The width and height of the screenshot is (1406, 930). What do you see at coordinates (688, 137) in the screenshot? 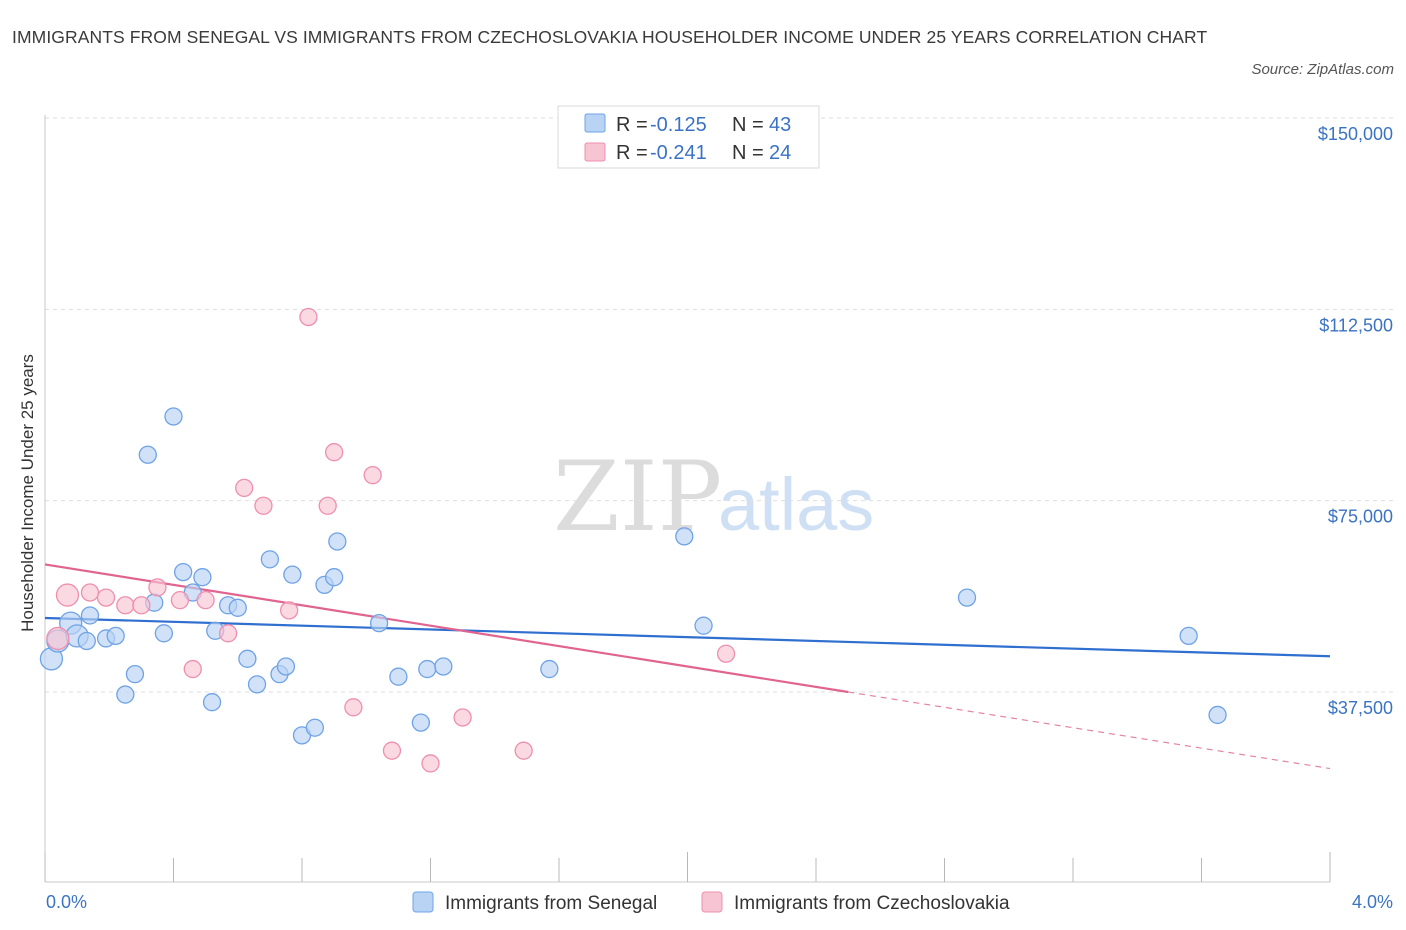
I see `correlation-legend: R = -0.125 N = 43 R = -0.241 N = 24` at bounding box center [688, 137].